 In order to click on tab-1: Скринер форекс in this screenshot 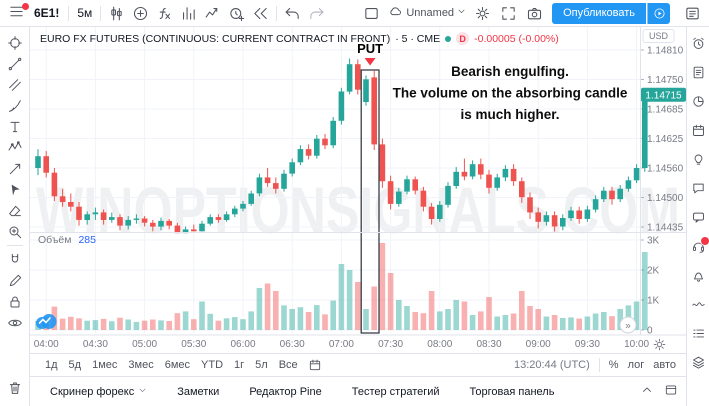, I will do `click(98, 392)`.